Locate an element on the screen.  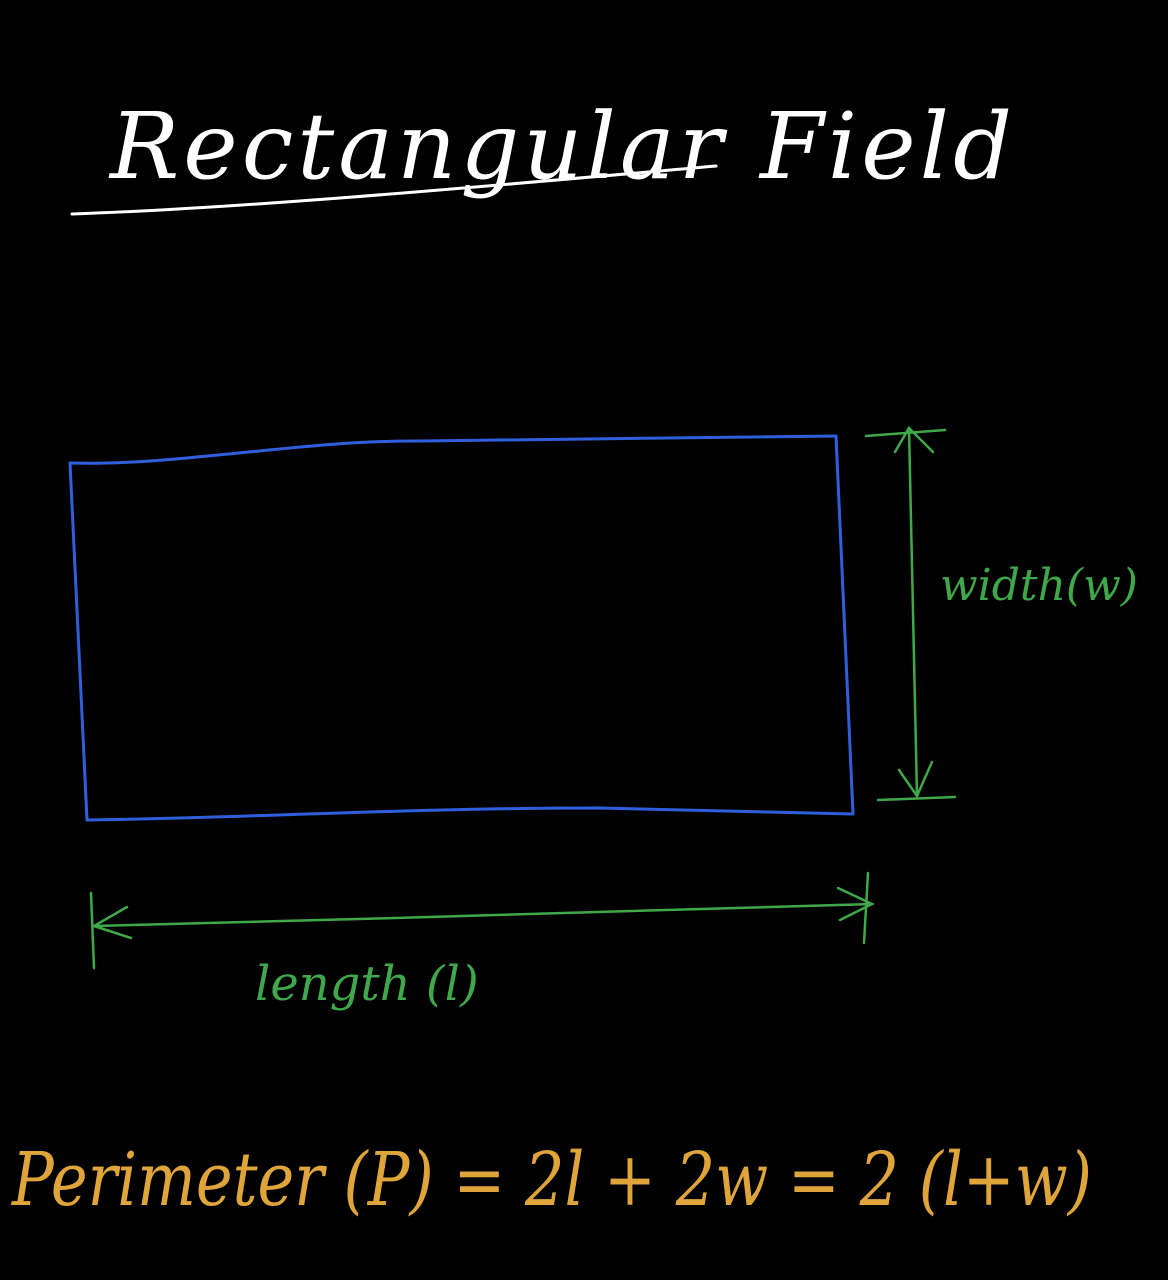
title-text: Rectangular Field is located at coordinates (562, 146).